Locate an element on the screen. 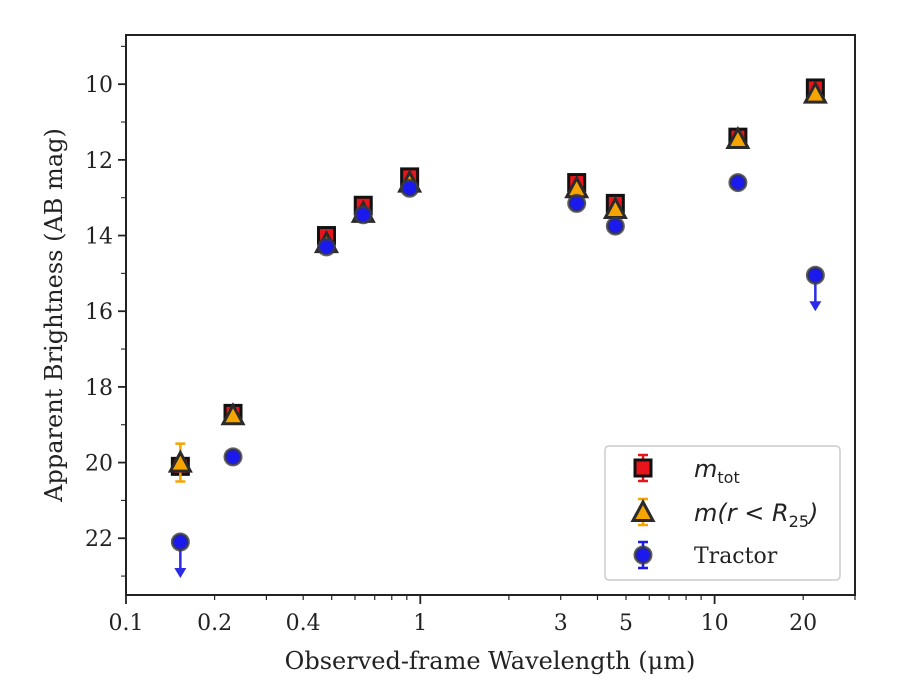 The width and height of the screenshot is (900, 700). y-tick-label: 14 is located at coordinates (99, 237).